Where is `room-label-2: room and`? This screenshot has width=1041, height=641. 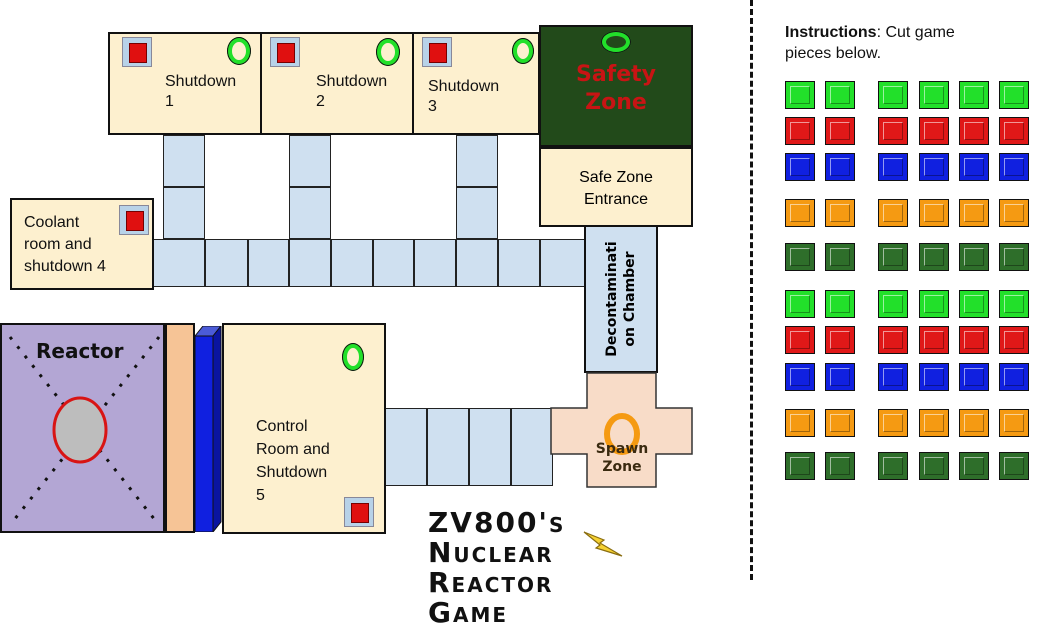
room-label-2: room and is located at coordinates (58, 244).